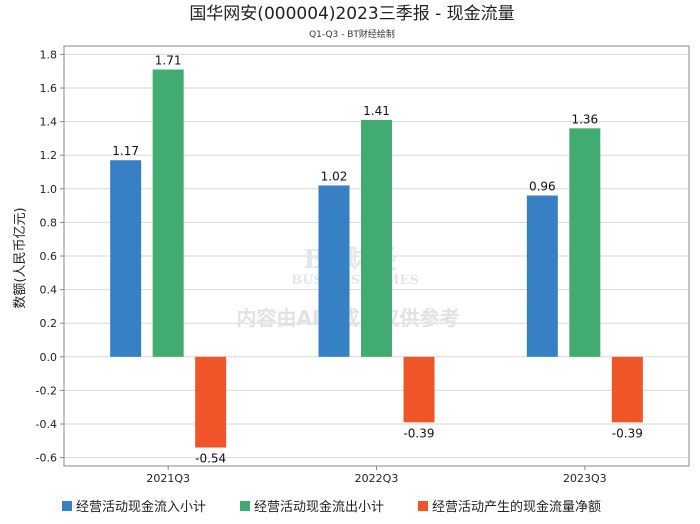 The image size is (700, 524). Describe the element at coordinates (516, 507) in the screenshot. I see `legend-label: 经营活动产生的现金流量净额` at that location.